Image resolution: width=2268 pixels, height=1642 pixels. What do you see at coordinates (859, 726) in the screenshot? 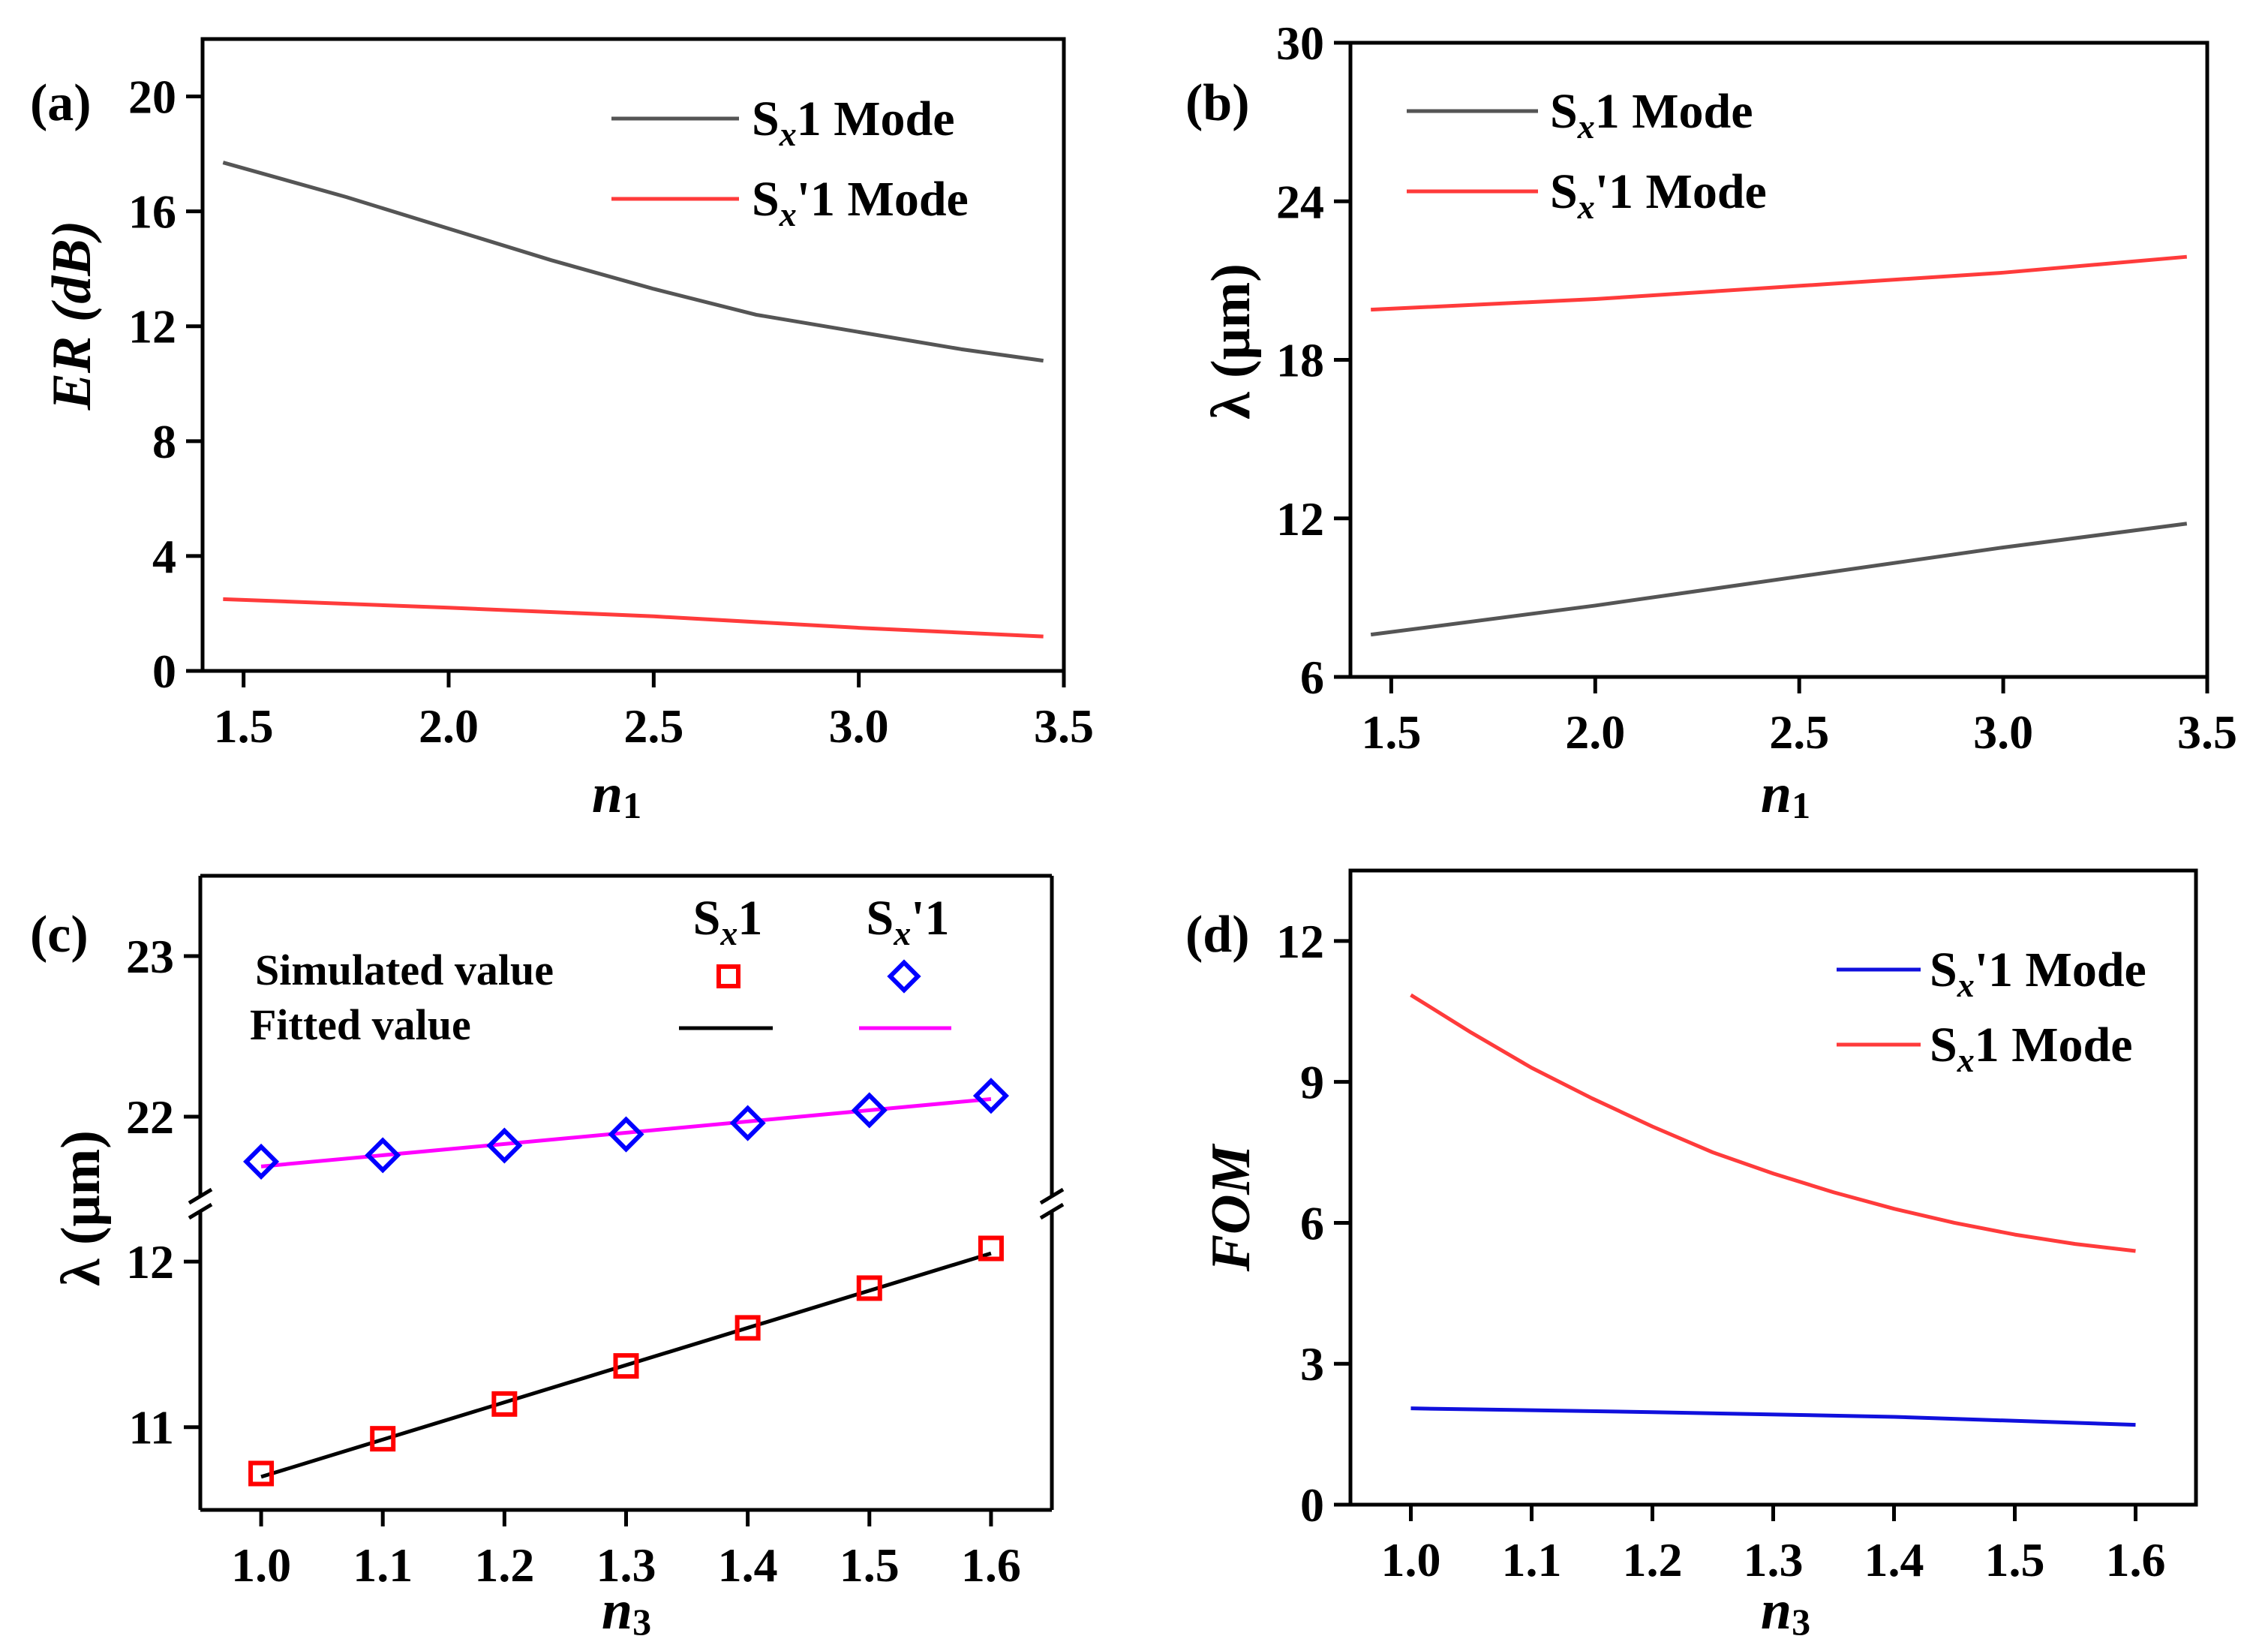
I see `panel-a-xtick-label-3: 3.0` at bounding box center [859, 726].